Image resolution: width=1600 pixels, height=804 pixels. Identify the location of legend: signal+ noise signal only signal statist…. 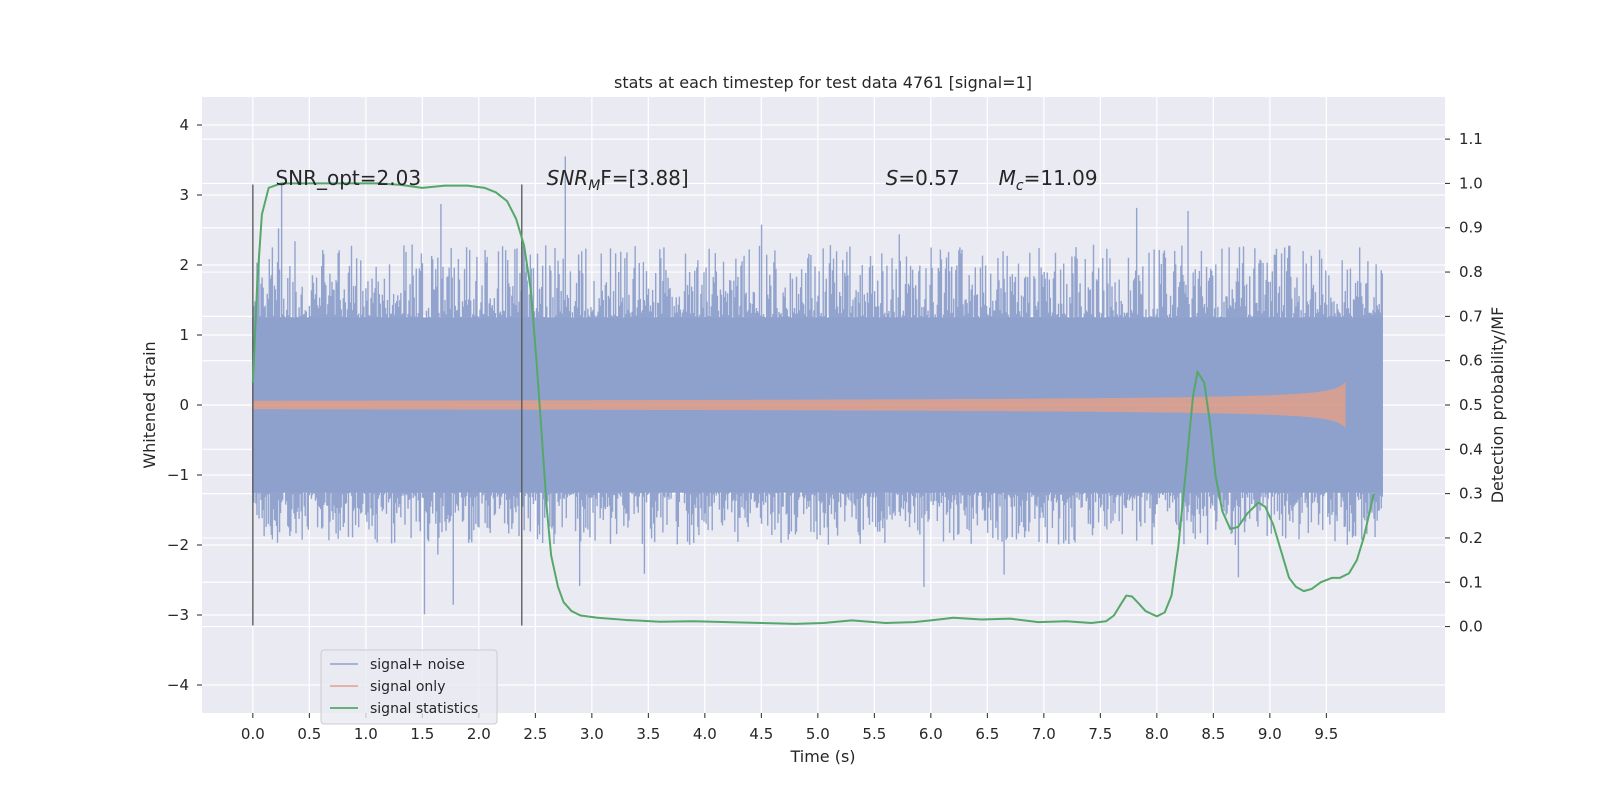
(409, 687).